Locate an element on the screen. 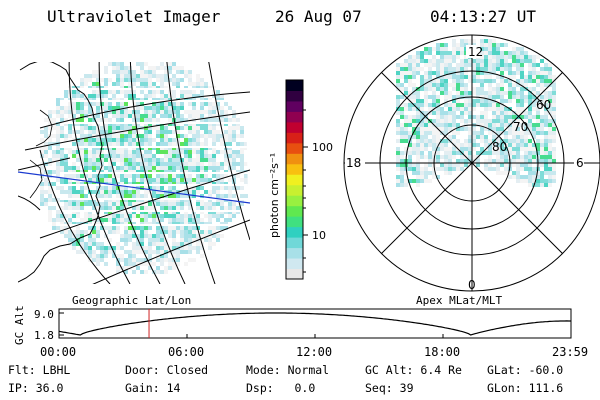 The image size is (600, 400). colorbar-segment is located at coordinates (294, 211).